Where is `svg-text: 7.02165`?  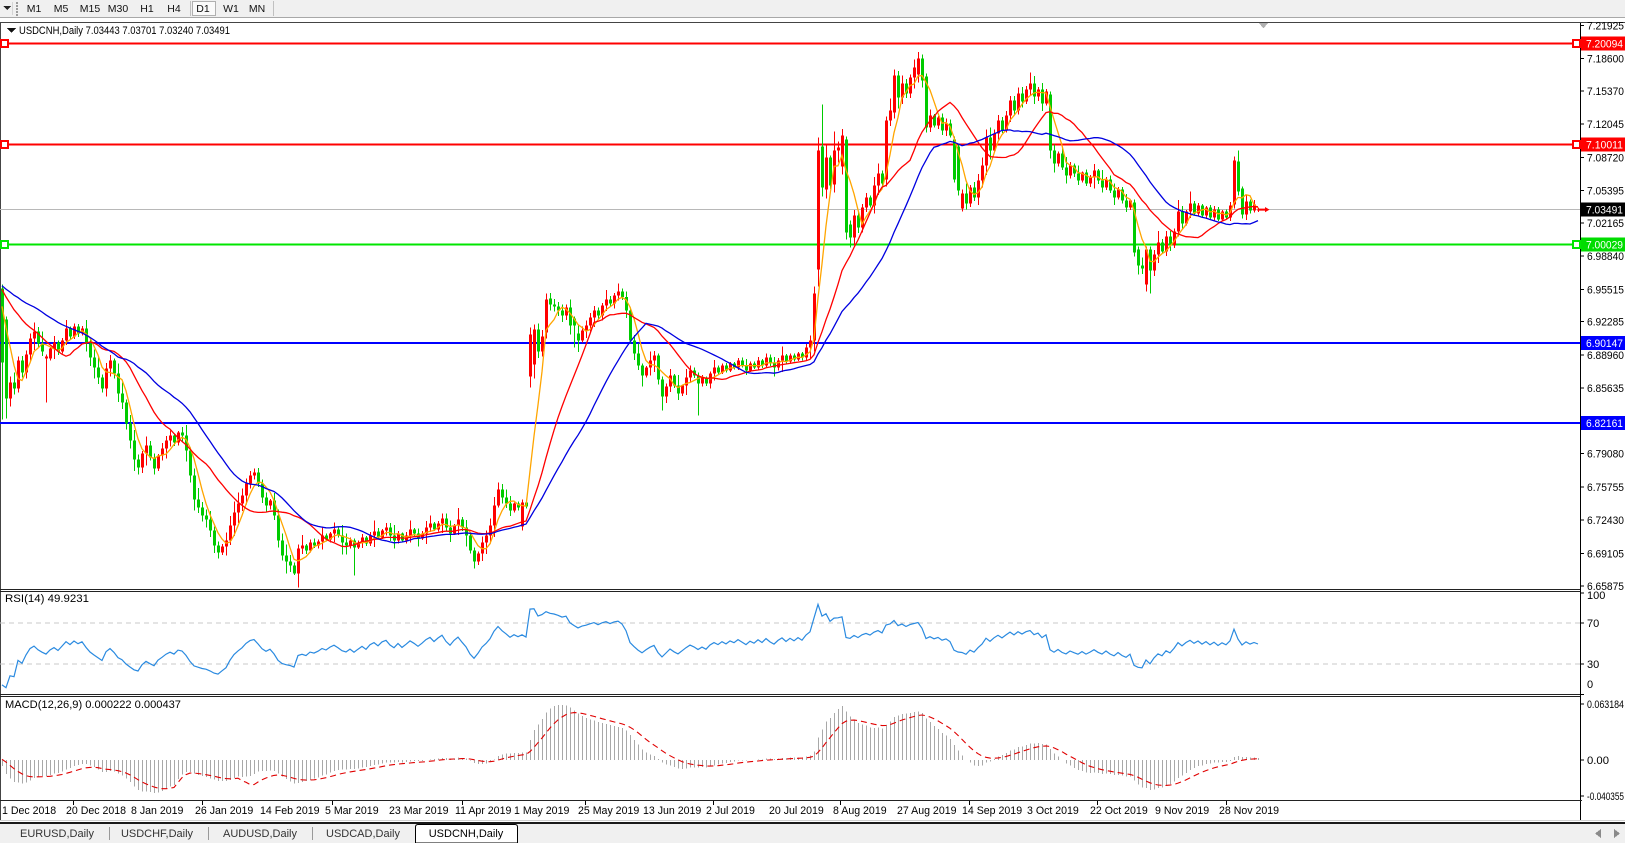
svg-text: 7.02165 is located at coordinates (1605, 224).